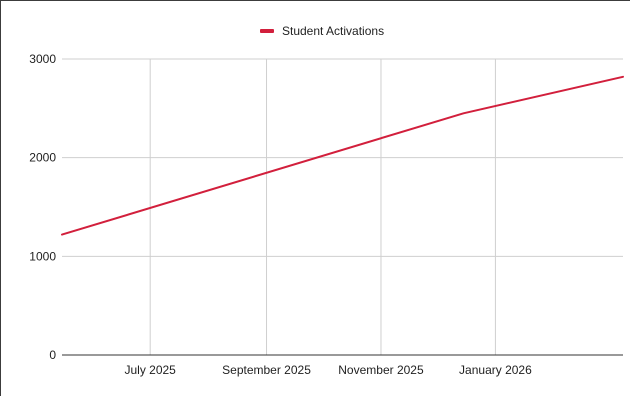 The image size is (630, 396). What do you see at coordinates (267, 31) in the screenshot?
I see `legend-swatch` at bounding box center [267, 31].